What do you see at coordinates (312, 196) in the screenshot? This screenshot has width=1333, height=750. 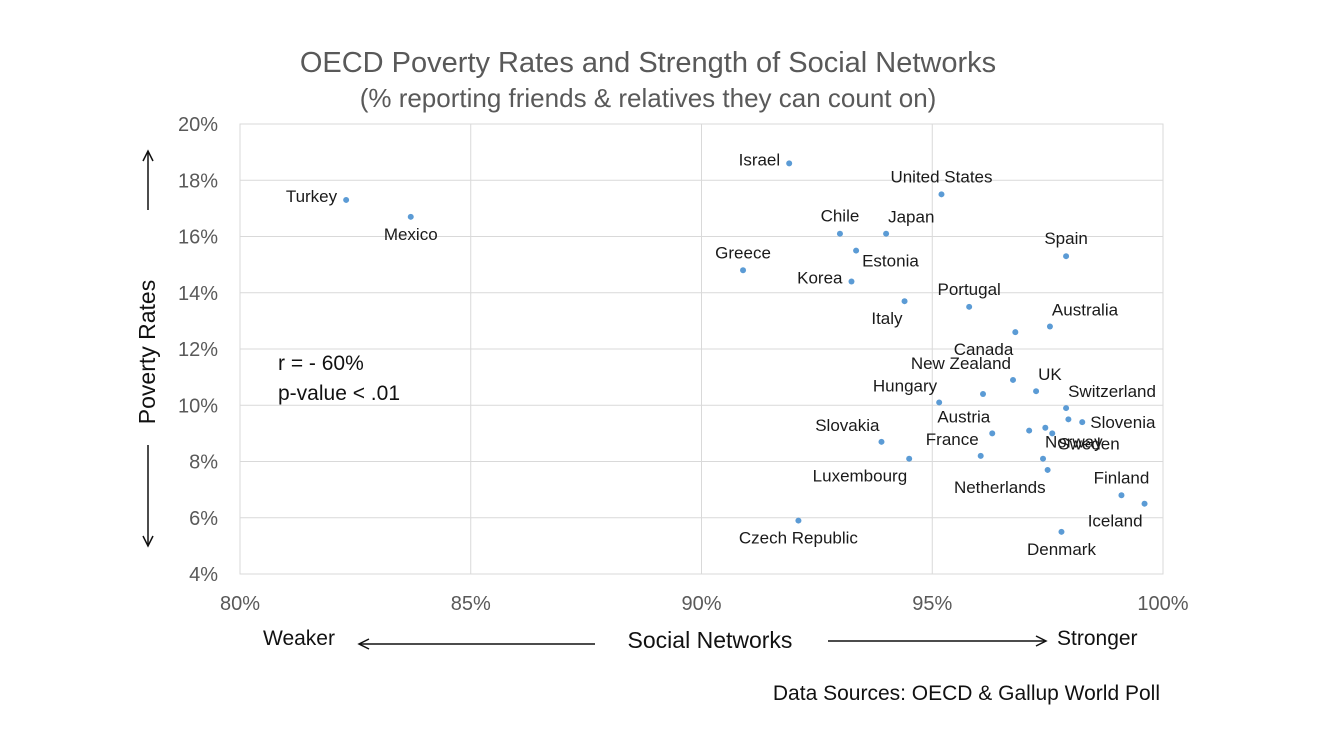 I see `point-label: Turkey` at bounding box center [312, 196].